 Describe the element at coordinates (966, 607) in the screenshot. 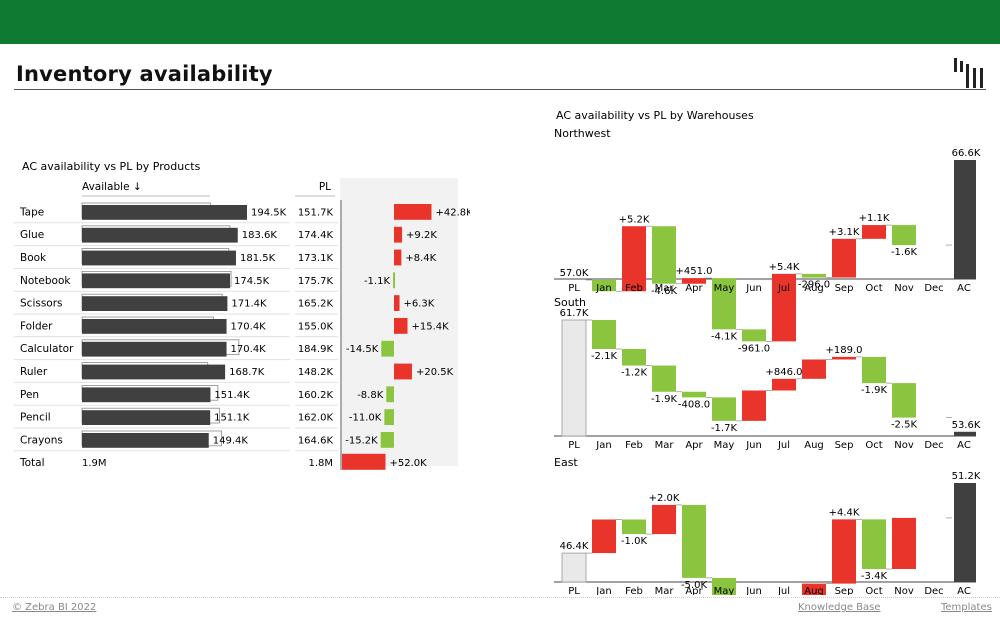

I see `templates-link: Templates` at that location.